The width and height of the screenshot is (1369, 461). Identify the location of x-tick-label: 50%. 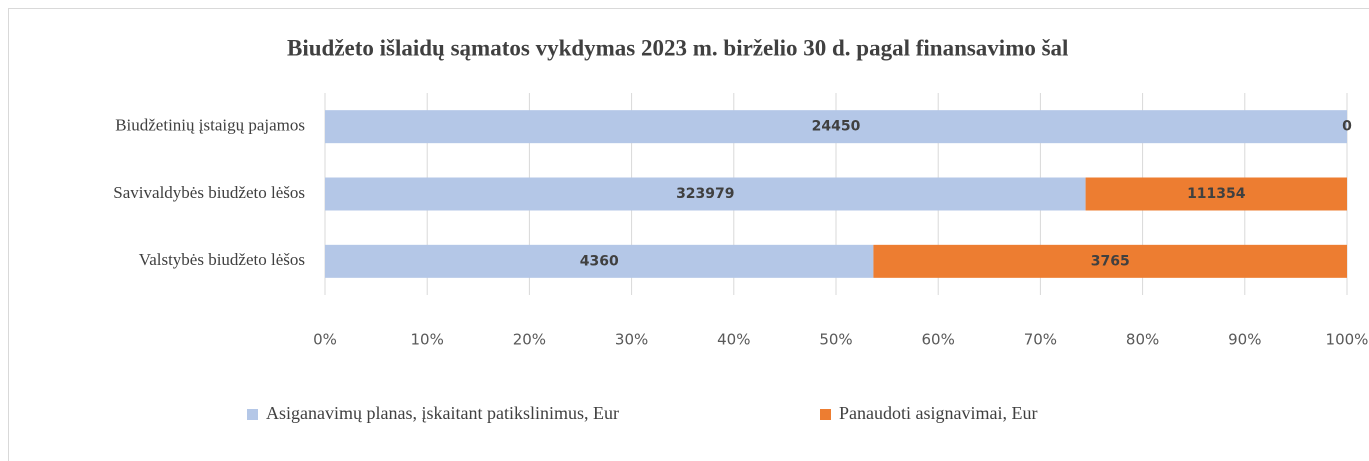
(835, 340).